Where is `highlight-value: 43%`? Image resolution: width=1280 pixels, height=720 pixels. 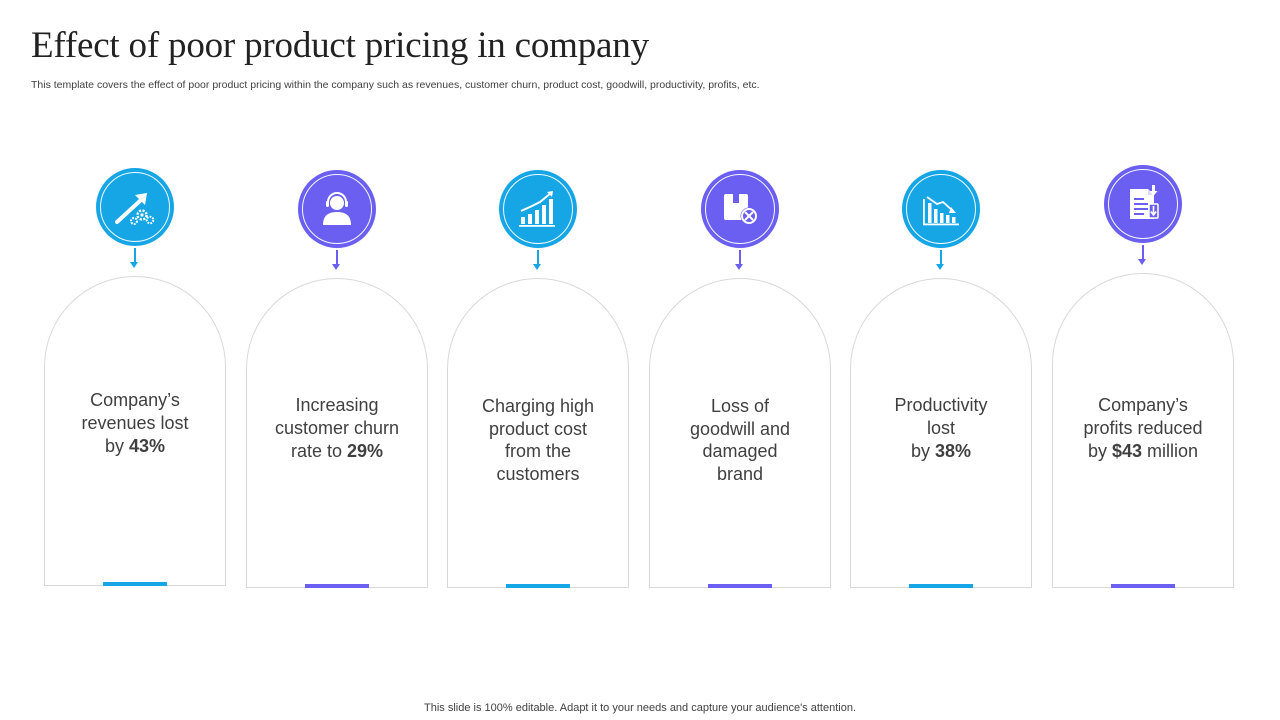 highlight-value: 43% is located at coordinates (147, 446).